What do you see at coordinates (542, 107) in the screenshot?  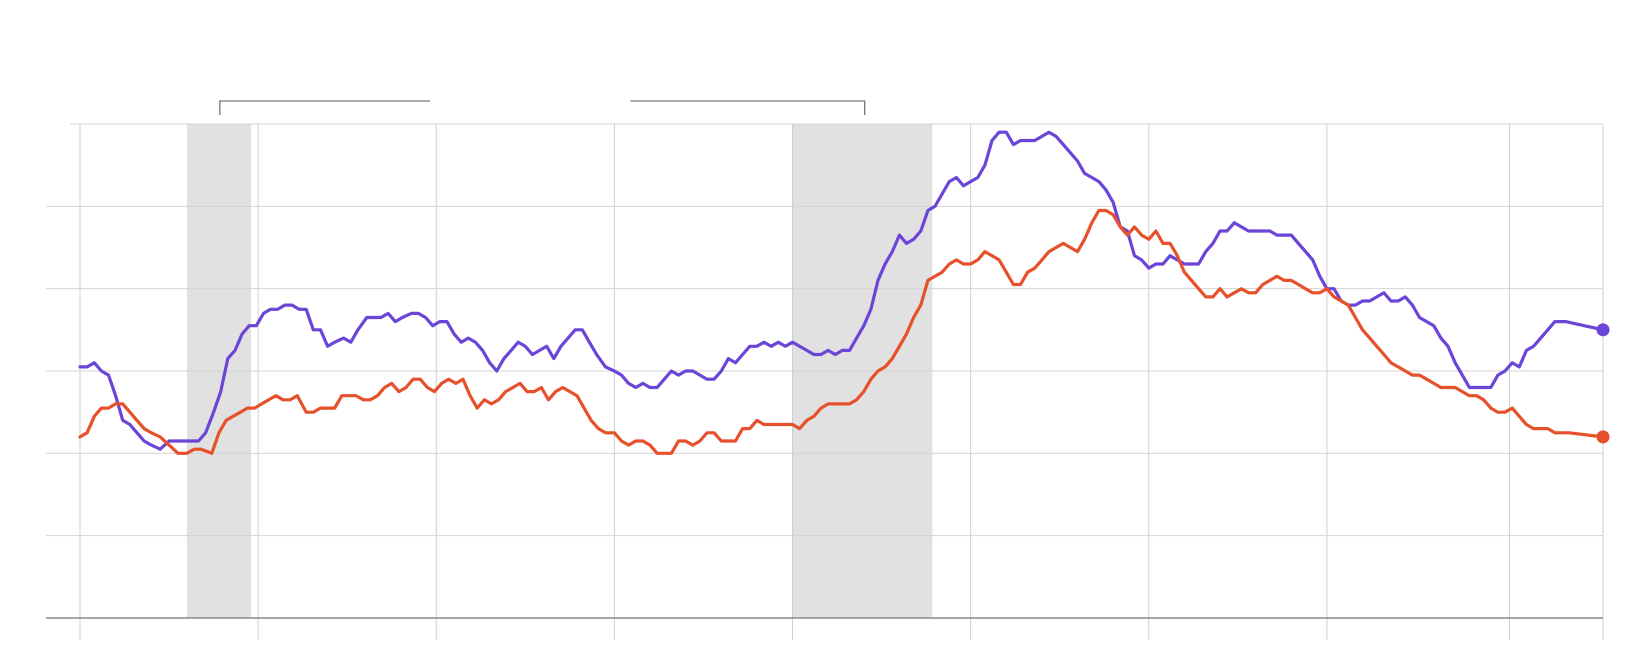 I see `period-brackets` at bounding box center [542, 107].